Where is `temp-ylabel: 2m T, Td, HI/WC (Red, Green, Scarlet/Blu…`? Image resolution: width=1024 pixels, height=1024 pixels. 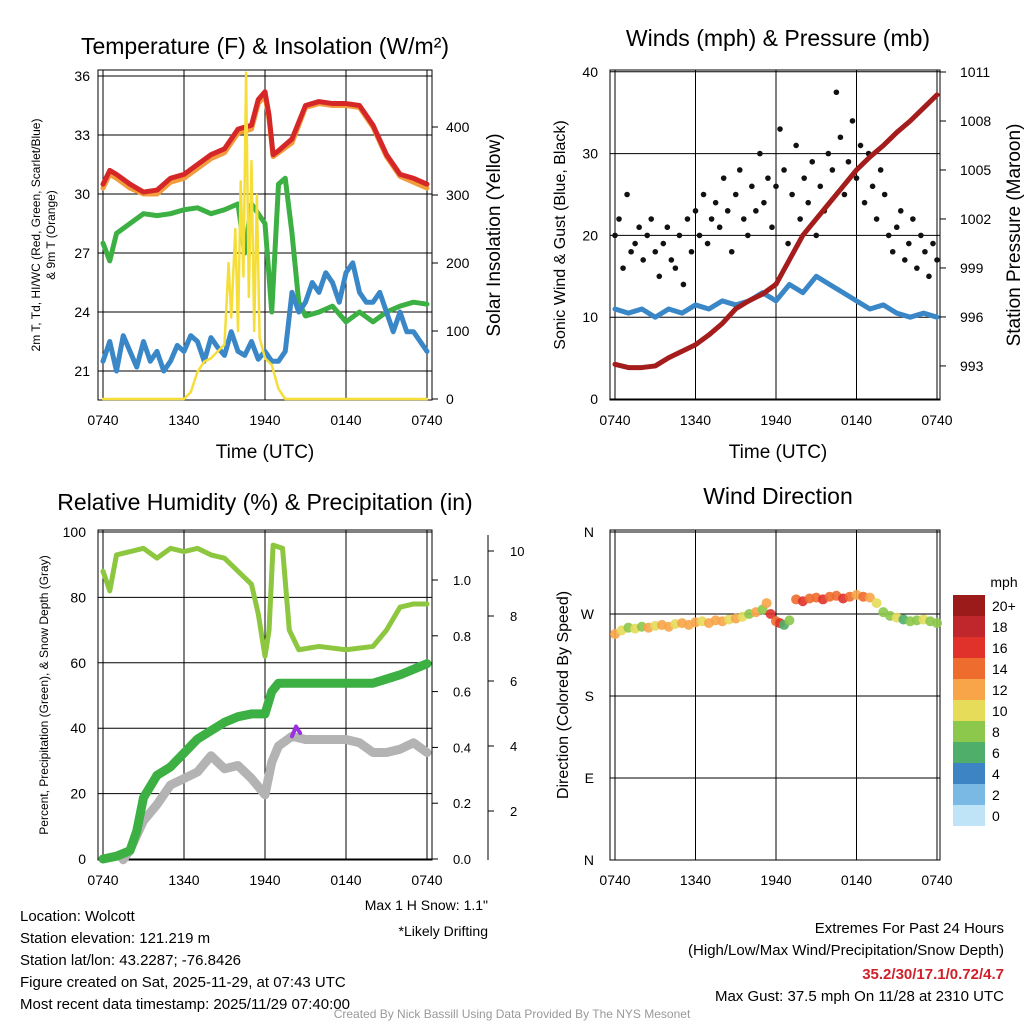
temp-ylabel: 2m T, Td, HI/WC (Red, Green, Scarlet/Blu… is located at coordinates (36, 235).